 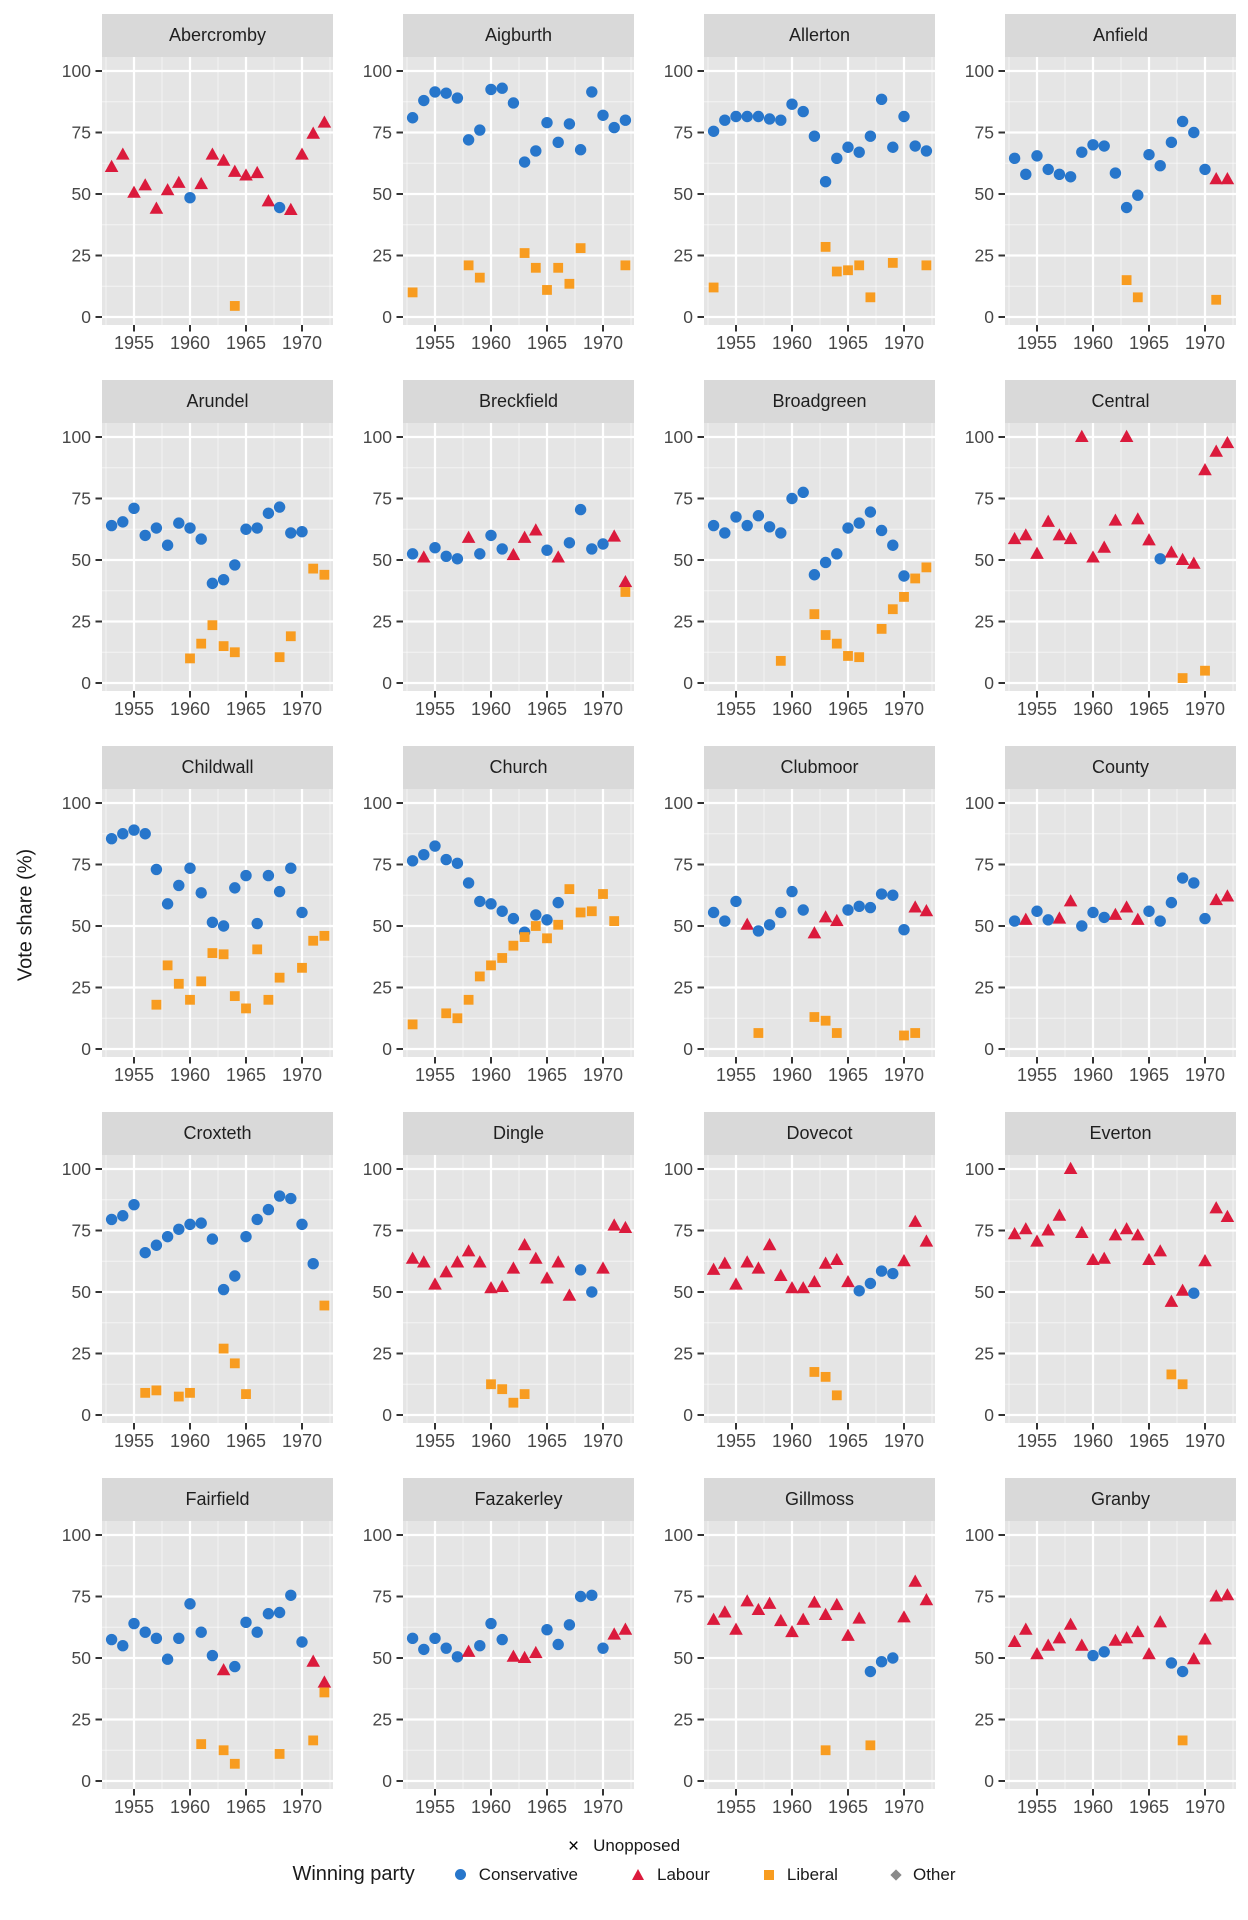 What do you see at coordinates (934, 1874) in the screenshot?
I see `legend-label-other: Other` at bounding box center [934, 1874].